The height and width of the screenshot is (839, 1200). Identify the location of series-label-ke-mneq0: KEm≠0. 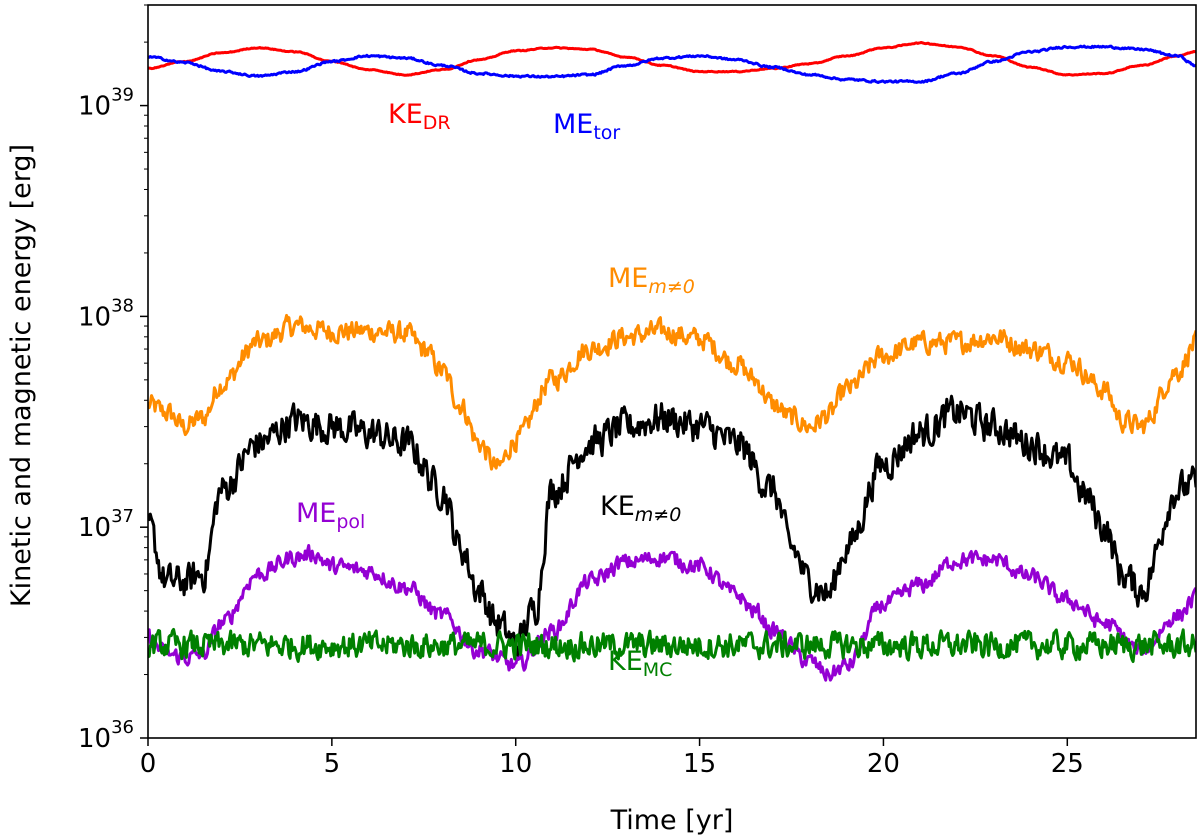
(640, 508).